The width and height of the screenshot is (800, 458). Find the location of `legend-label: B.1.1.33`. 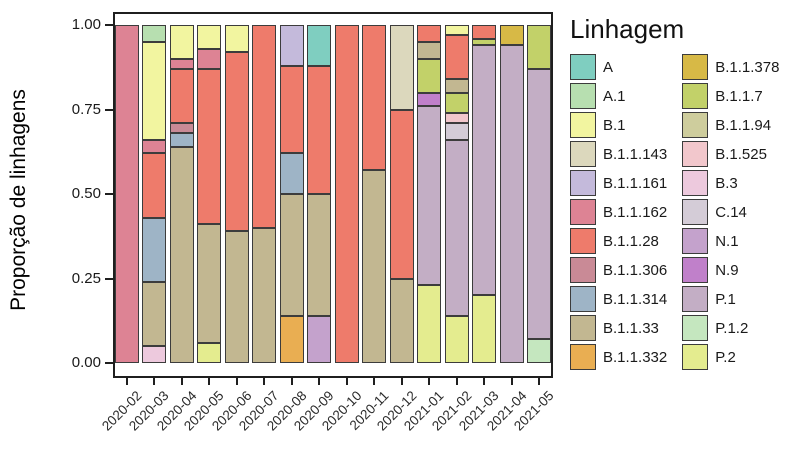

legend-label: B.1.1.33 is located at coordinates (631, 328).